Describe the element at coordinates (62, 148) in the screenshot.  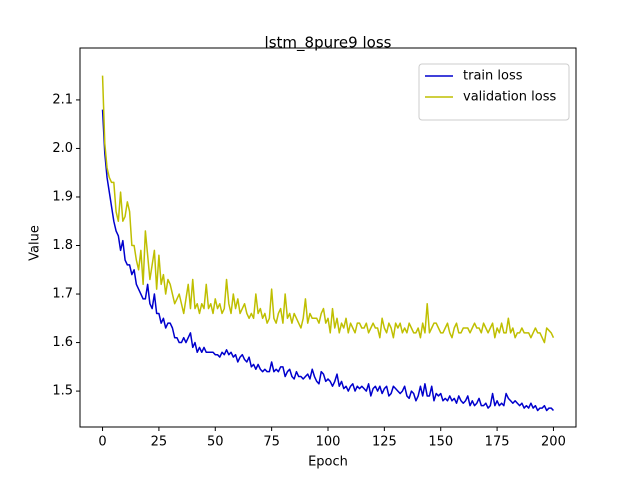
I see `y-tick-label: 2.0` at that location.